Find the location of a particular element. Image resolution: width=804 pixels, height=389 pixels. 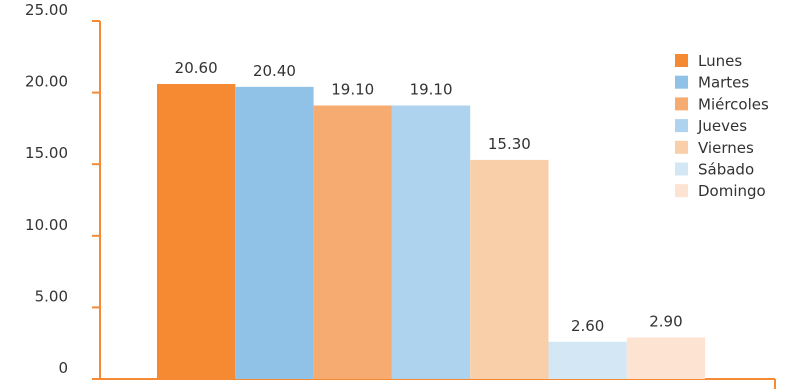

bar-lunes is located at coordinates (196, 232).